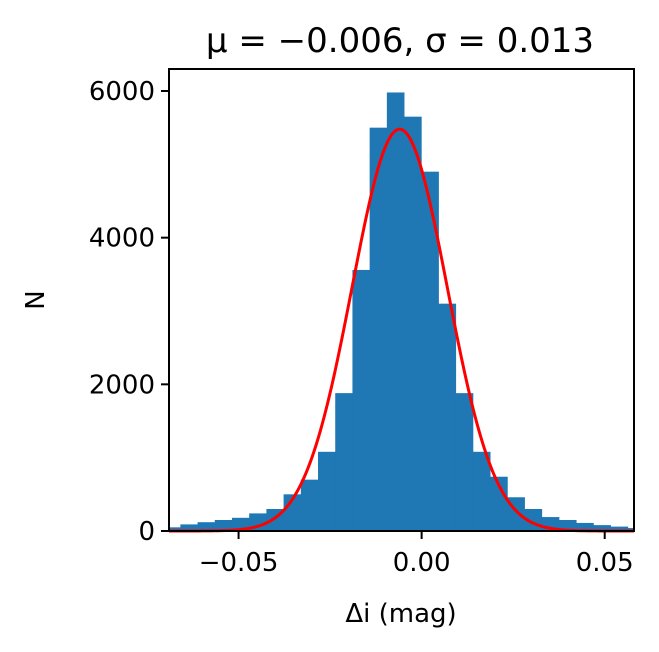  Describe the element at coordinates (122, 92) in the screenshot. I see `y-tick-label: 6000` at that location.